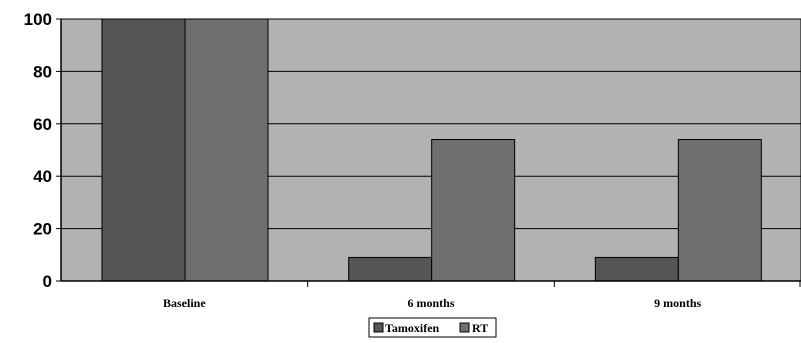  What do you see at coordinates (38, 19) in the screenshot?
I see `y-tick-label: 100` at bounding box center [38, 19].